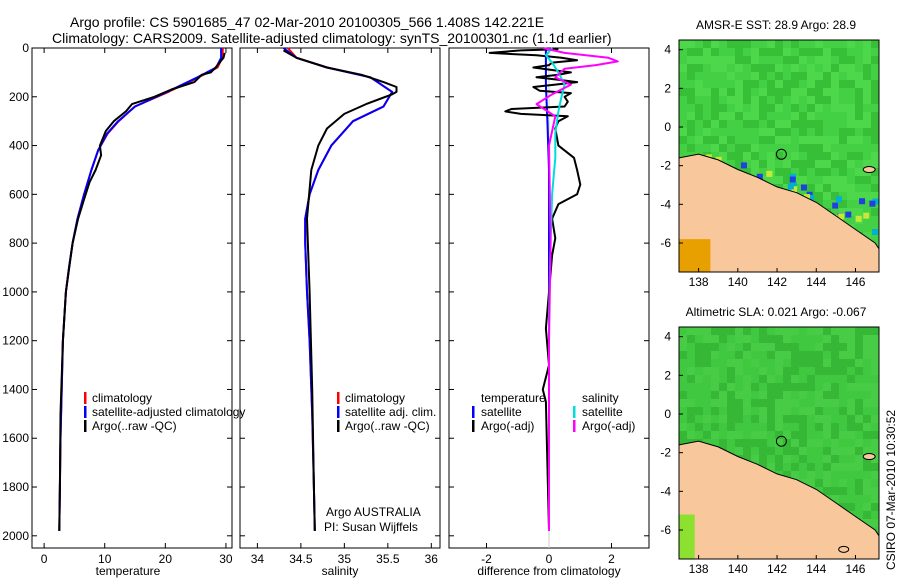 Image resolution: width=900 pixels, height=580 pixels. I want to click on map-y-tick-label: -2, so click(665, 453).